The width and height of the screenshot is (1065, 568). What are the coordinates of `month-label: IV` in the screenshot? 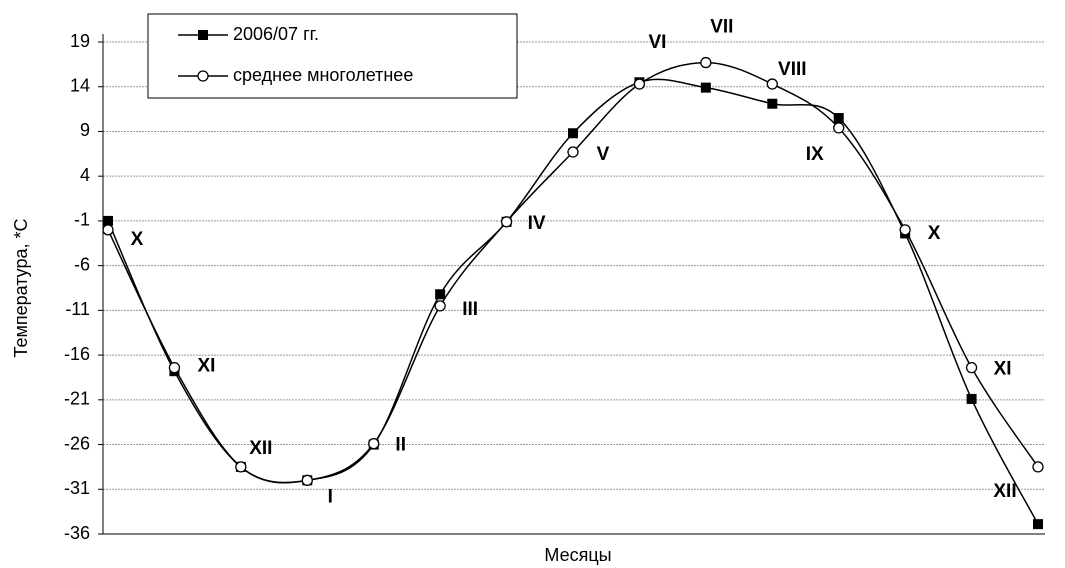 It's located at (537, 223).